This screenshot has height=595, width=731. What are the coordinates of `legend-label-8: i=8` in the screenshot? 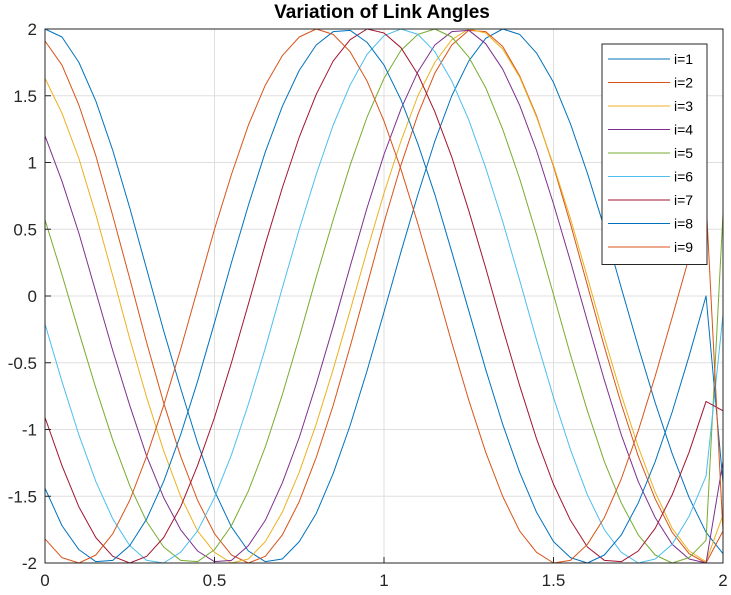 It's located at (683, 224).